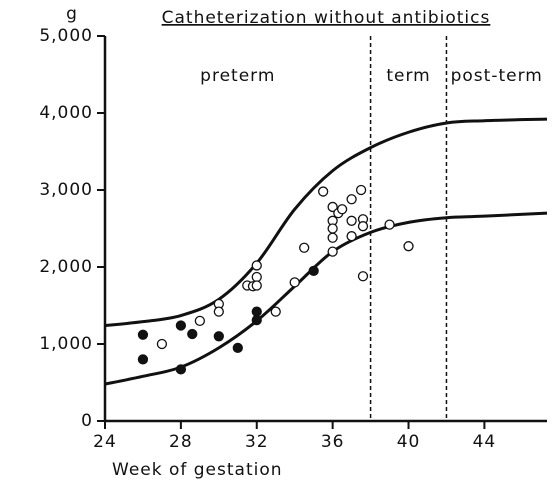 The height and width of the screenshot is (485, 552). What do you see at coordinates (66, 190) in the screenshot?
I see `y-tick-label: 3,000` at bounding box center [66, 190].